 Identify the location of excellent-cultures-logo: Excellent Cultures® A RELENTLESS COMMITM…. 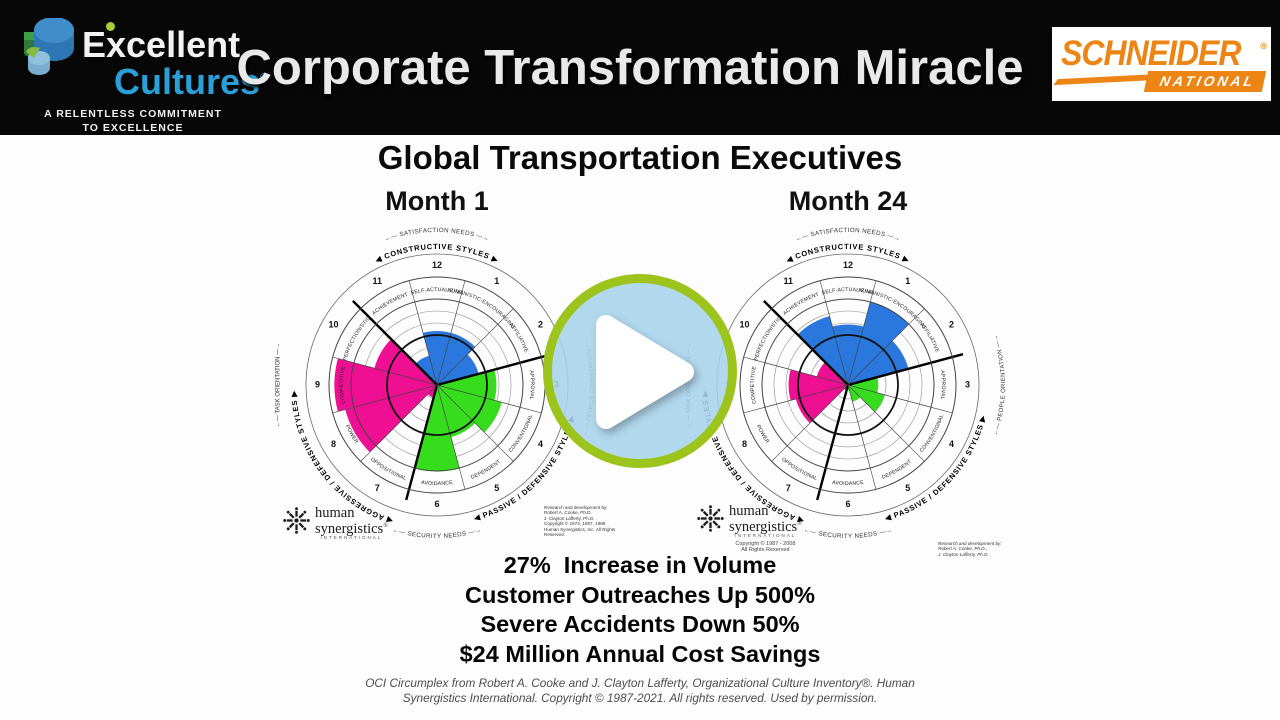
(139, 69).